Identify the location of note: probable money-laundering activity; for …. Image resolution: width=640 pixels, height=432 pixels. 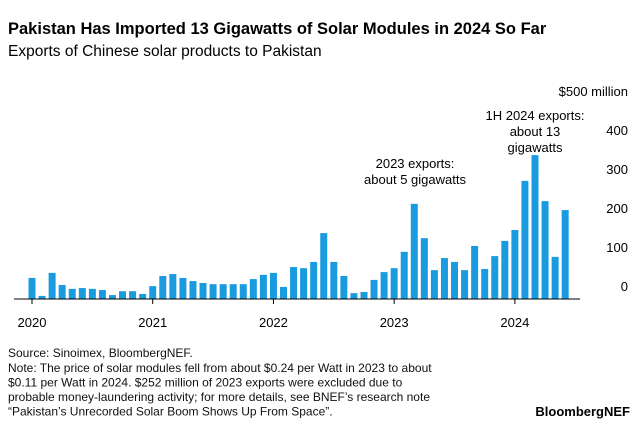
(219, 397).